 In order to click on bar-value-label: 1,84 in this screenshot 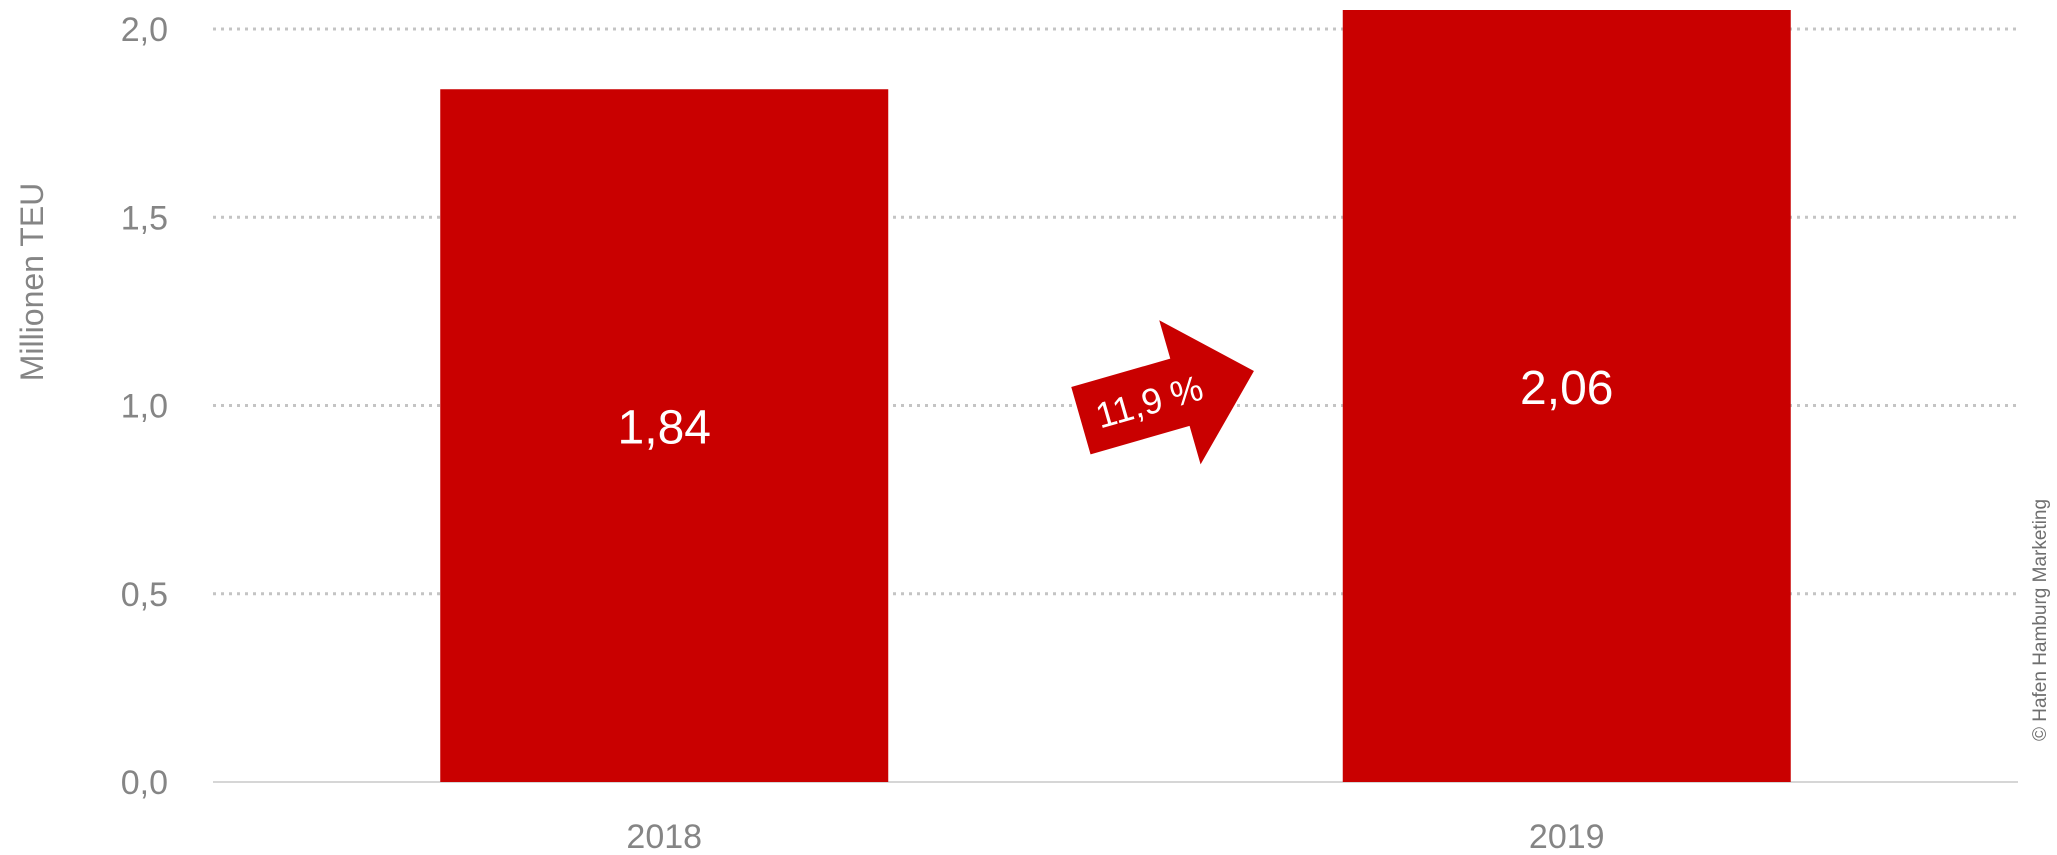, I will do `click(664, 428)`.